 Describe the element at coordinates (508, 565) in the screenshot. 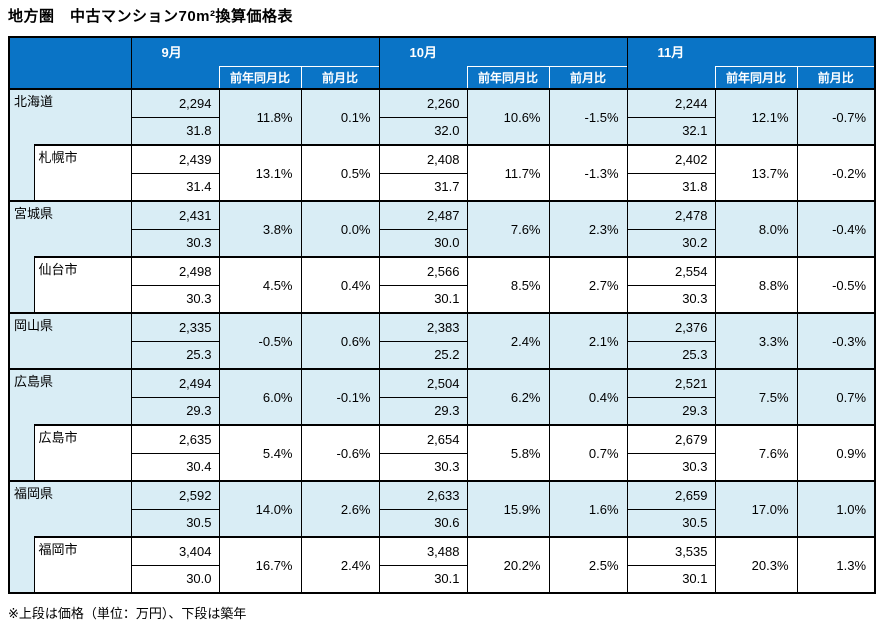

I see `yoy-cell: 20.2%` at that location.